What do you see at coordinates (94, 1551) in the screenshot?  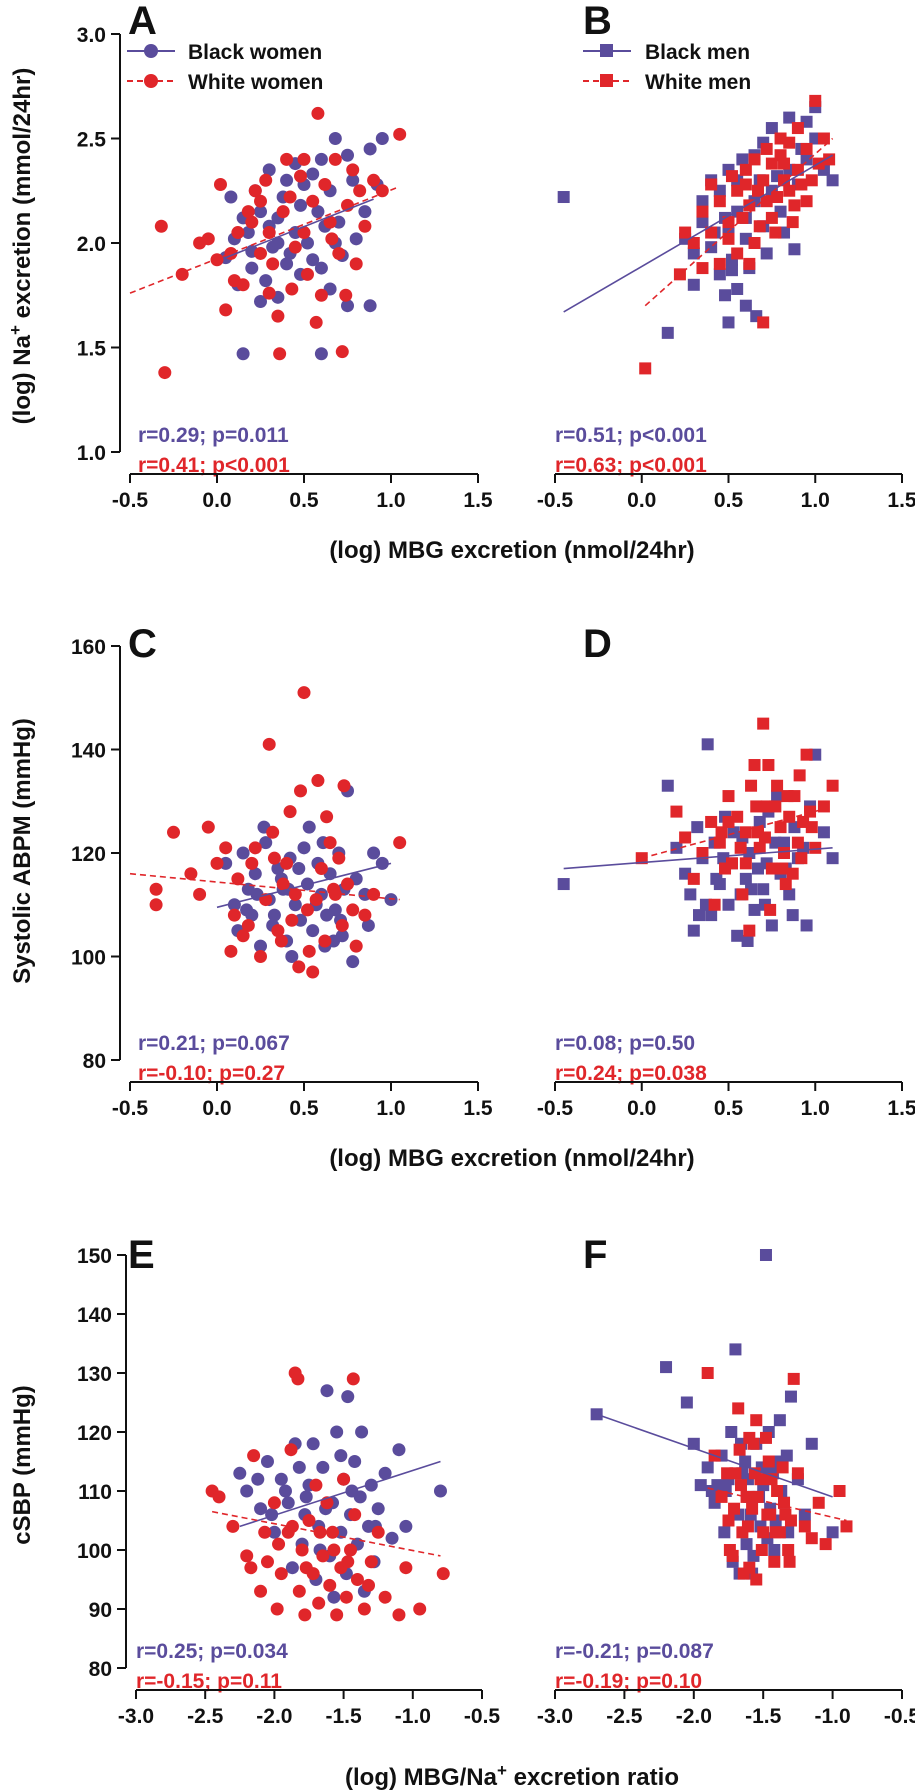 I see `y-tick-label-e: 100` at bounding box center [94, 1551].